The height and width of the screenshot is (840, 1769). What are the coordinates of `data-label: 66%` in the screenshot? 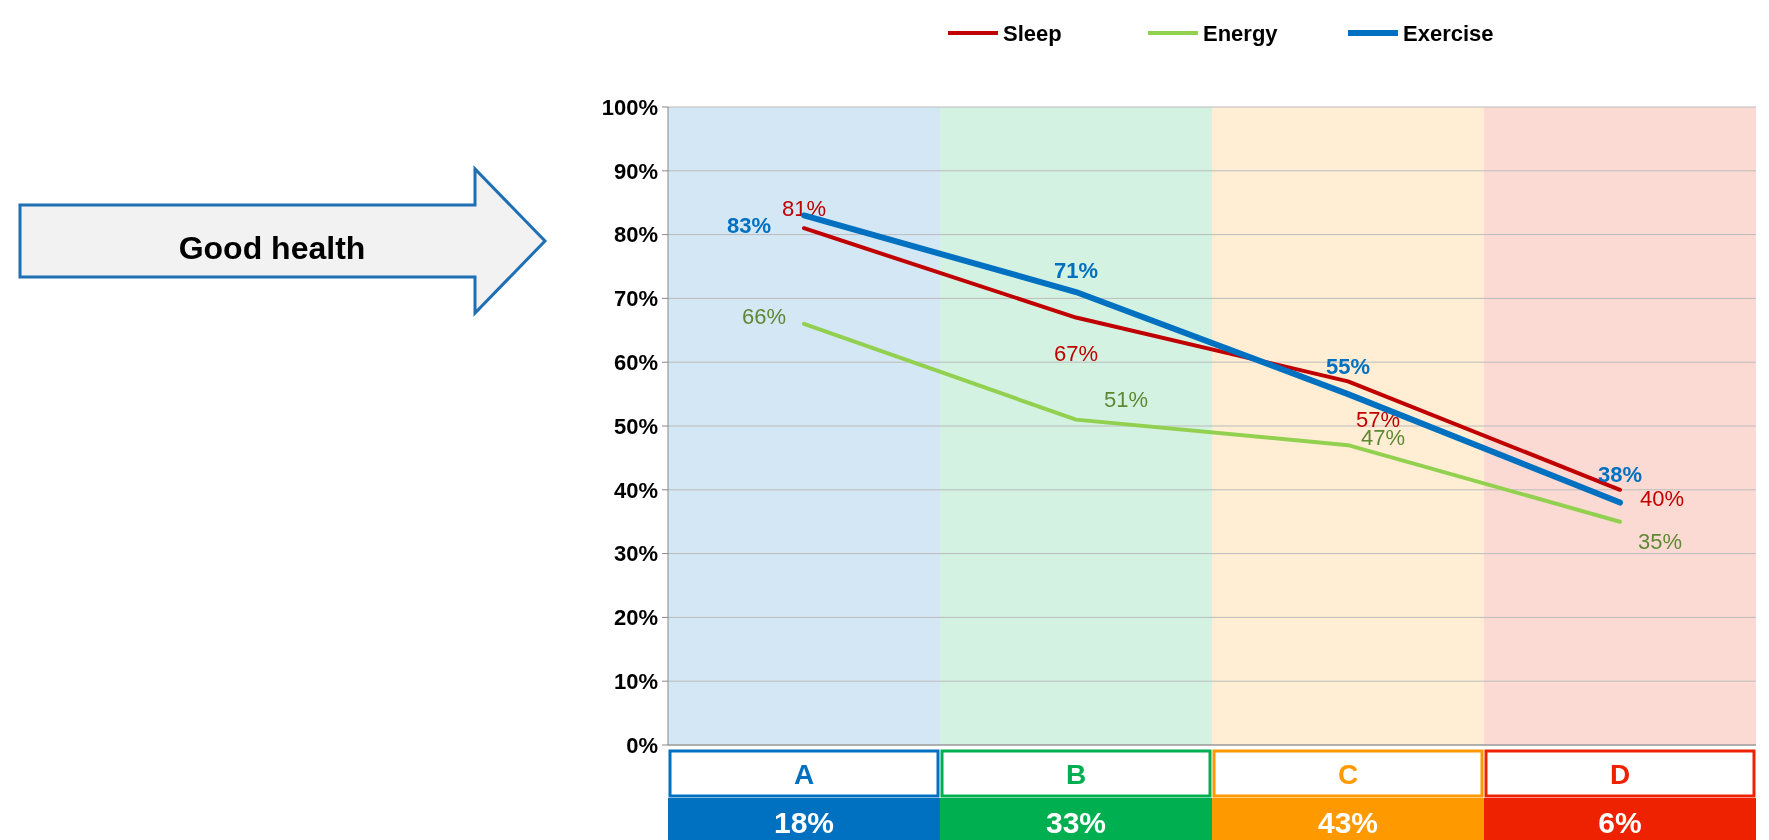 It's located at (764, 316).